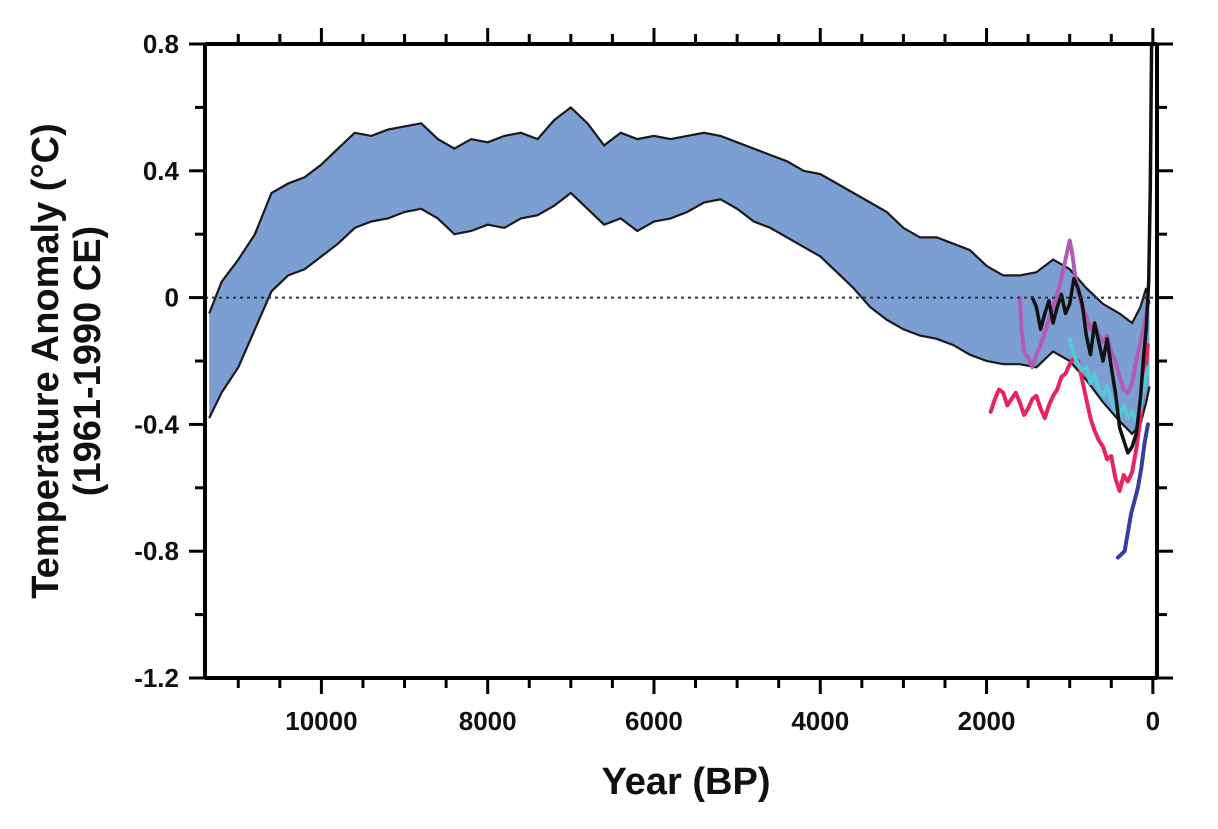 The image size is (1218, 829). What do you see at coordinates (488, 721) in the screenshot?
I see `x-tick-label: 8000` at bounding box center [488, 721].